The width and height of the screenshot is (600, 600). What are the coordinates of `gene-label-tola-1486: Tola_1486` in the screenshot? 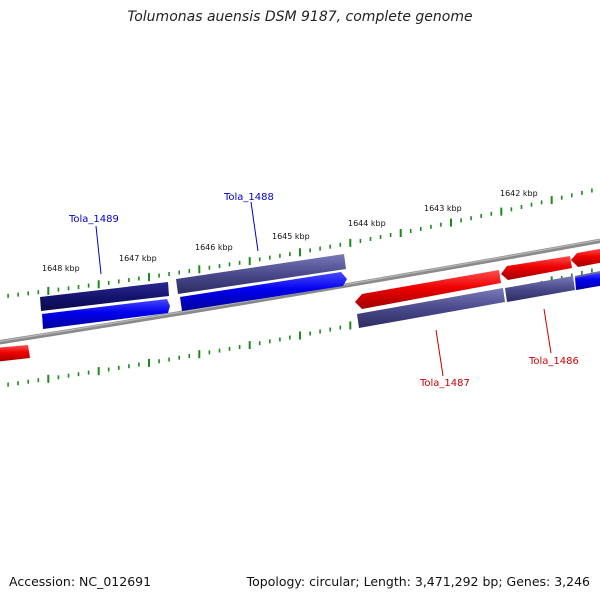 It's located at (553, 361).